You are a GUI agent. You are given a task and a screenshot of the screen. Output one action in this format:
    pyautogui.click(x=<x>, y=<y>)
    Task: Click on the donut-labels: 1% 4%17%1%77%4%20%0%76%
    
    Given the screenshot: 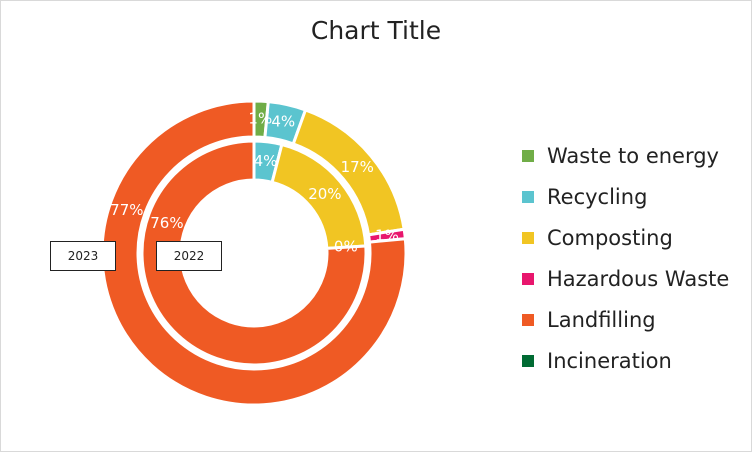 What is the action you would take?
    pyautogui.click(x=254, y=183)
    